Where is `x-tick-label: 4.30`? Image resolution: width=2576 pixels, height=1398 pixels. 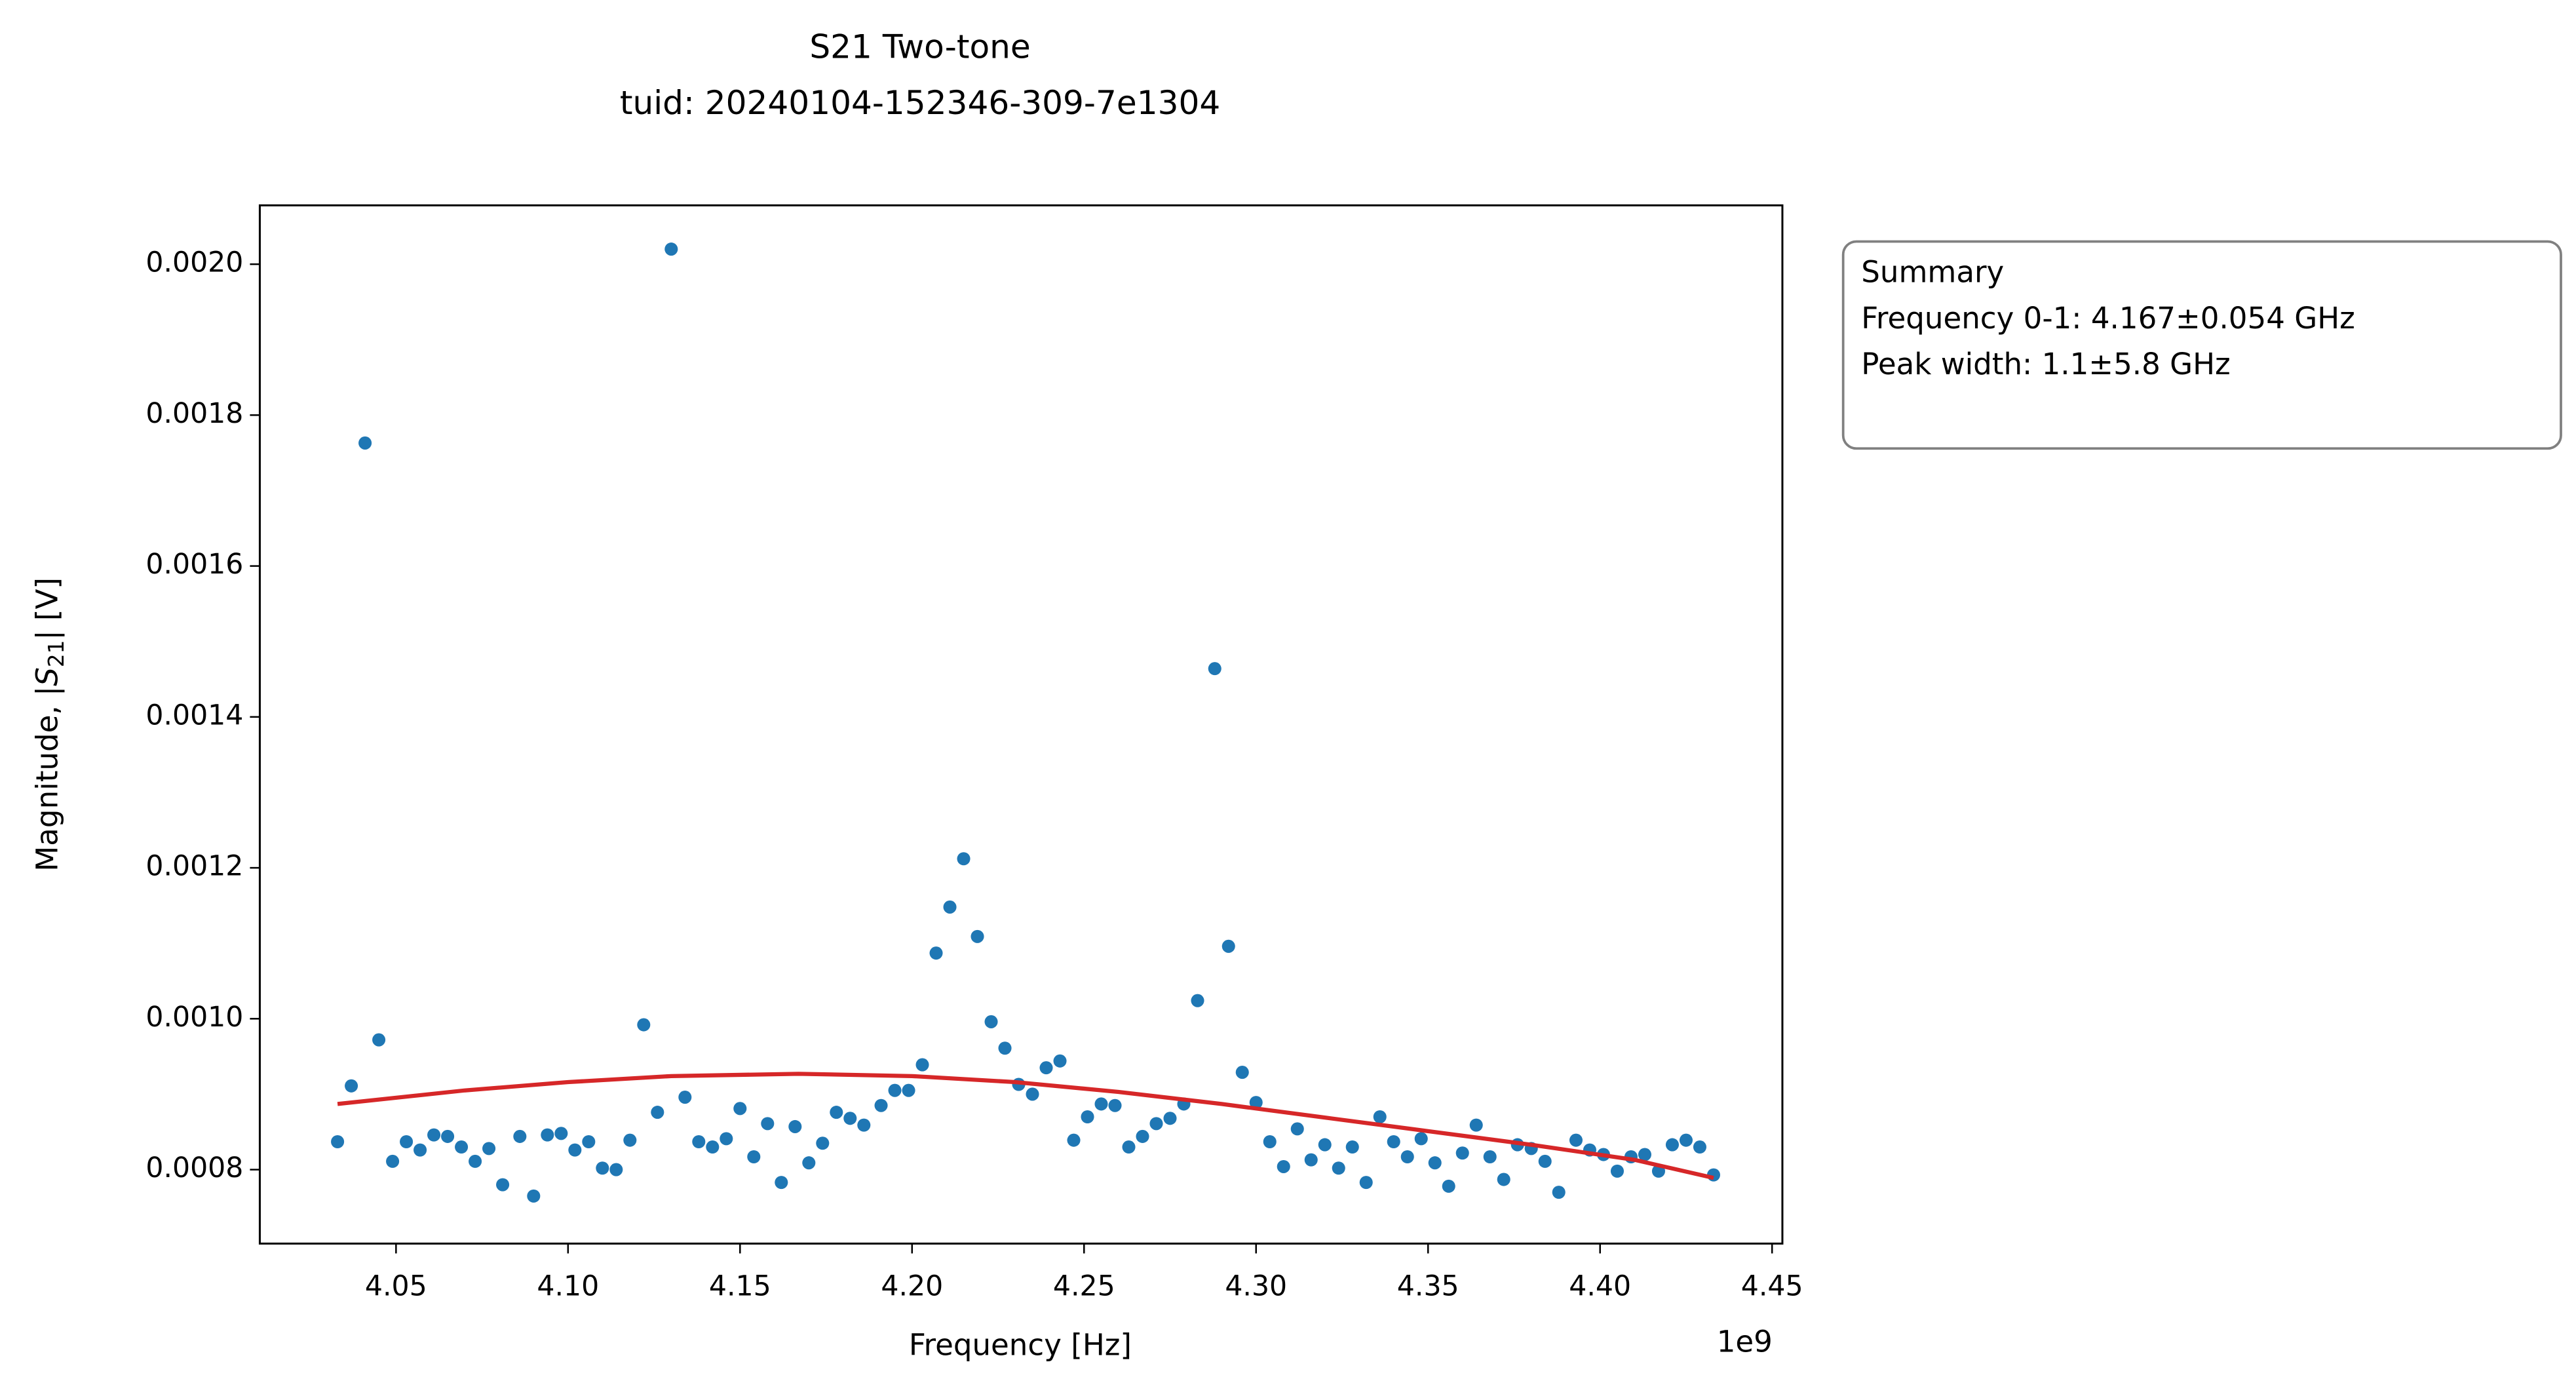 x-tick-label: 4.30 is located at coordinates (1256, 1286).